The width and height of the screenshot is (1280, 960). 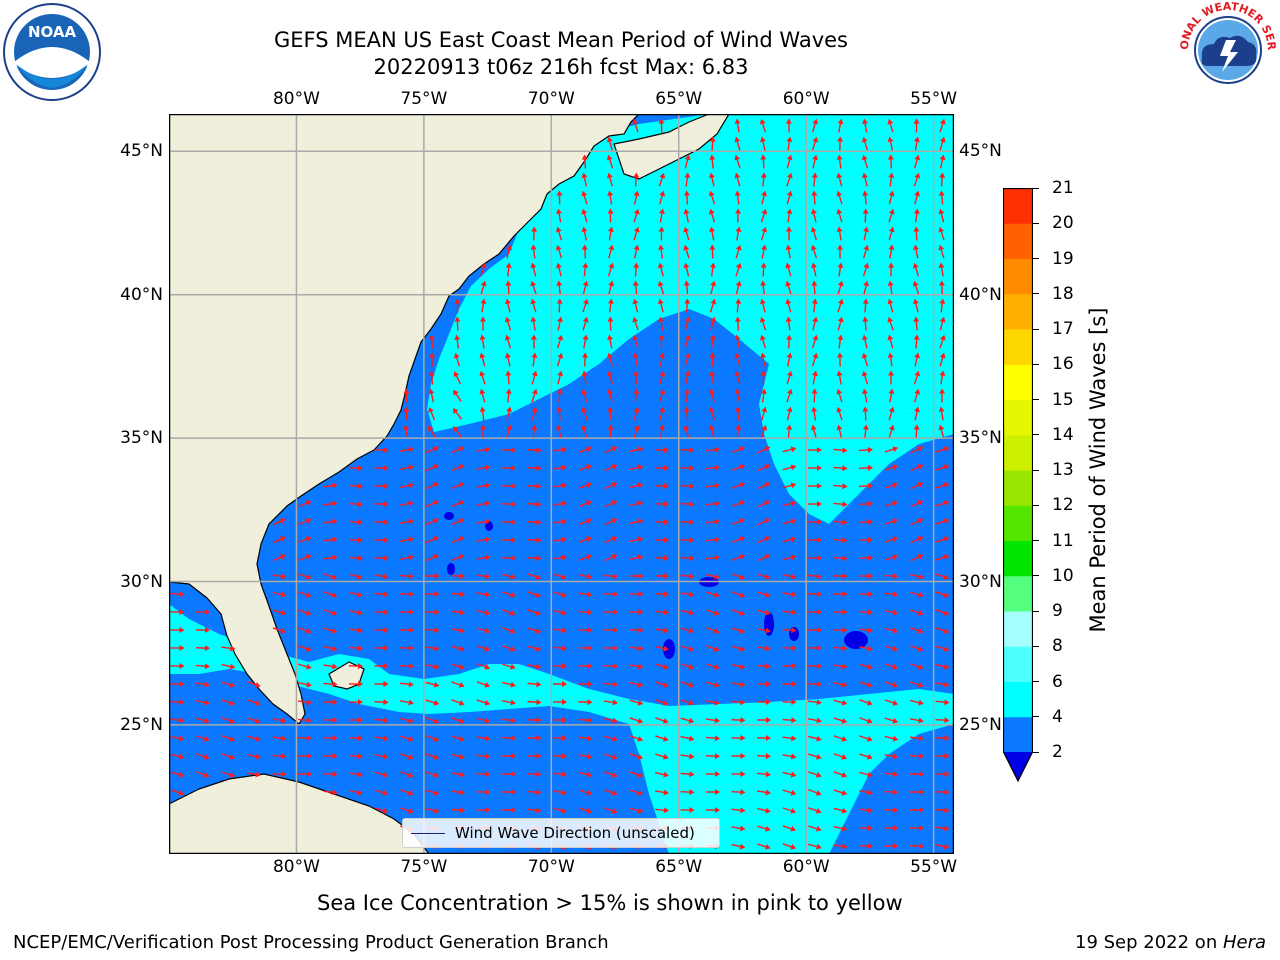 What do you see at coordinates (424, 867) in the screenshot?
I see `lon-tick-bottom: 75°W` at bounding box center [424, 867].